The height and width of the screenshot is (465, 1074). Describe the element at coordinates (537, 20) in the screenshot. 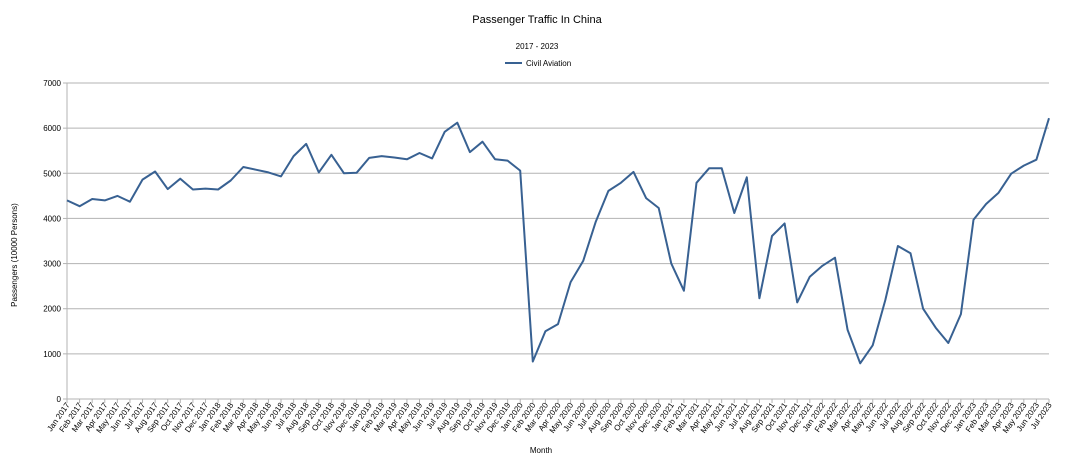

I see `chart-title: Passenger Traffic In China` at that location.